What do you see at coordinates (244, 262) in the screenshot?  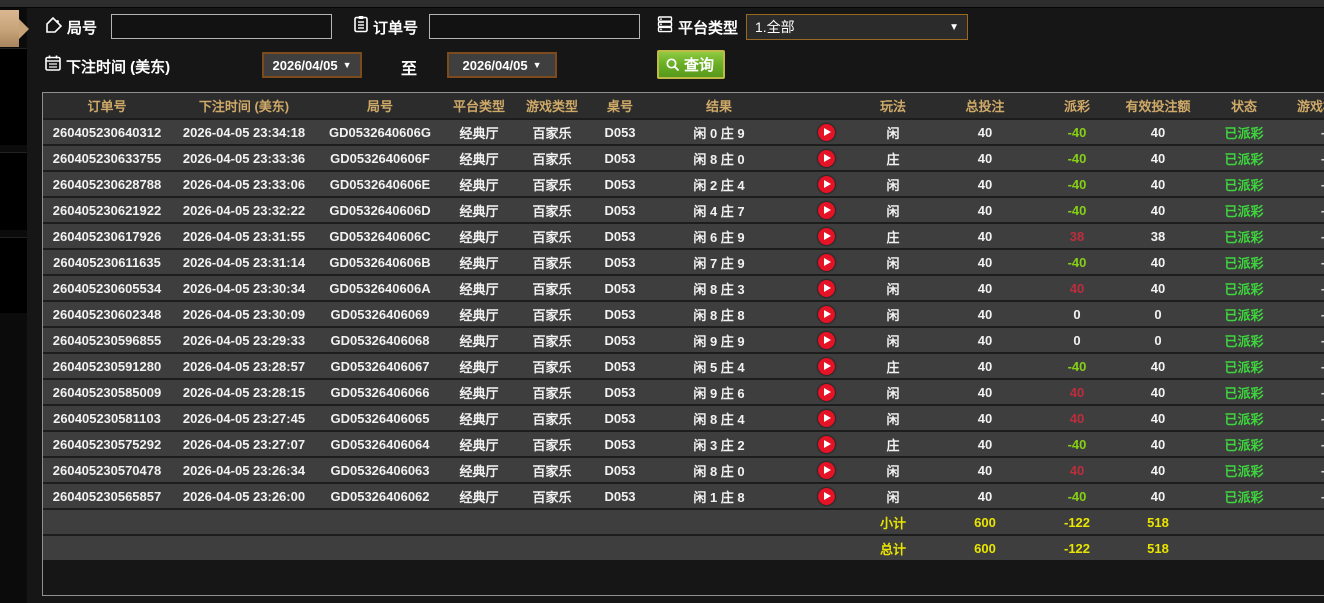 I see `cell-bet_time: 2026-04-05 23:31:14` at bounding box center [244, 262].